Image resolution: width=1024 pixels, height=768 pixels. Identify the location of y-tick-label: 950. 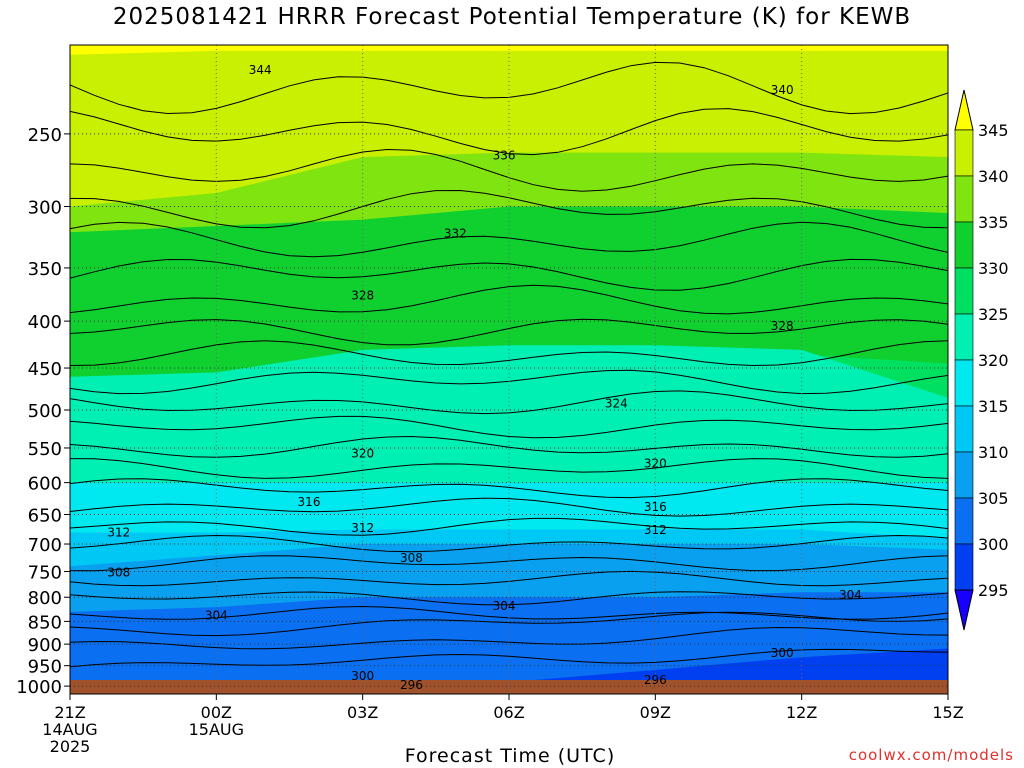
(45, 667).